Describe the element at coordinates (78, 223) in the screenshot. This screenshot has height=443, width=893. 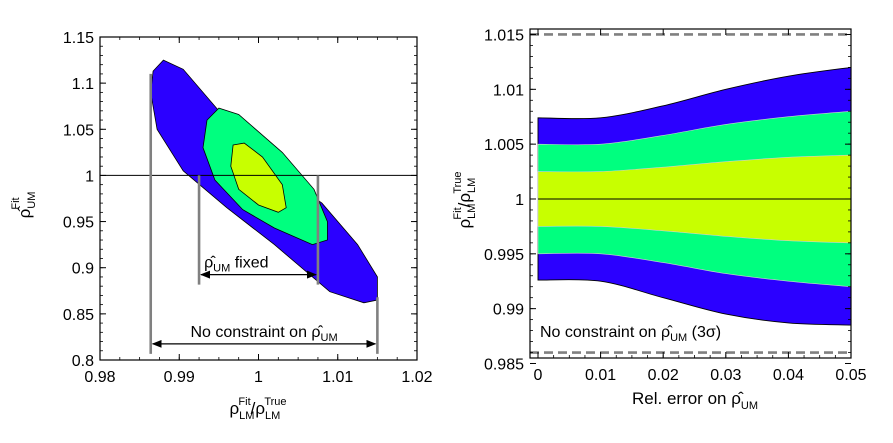
I see `left-y-tick-label: 0.95` at that location.